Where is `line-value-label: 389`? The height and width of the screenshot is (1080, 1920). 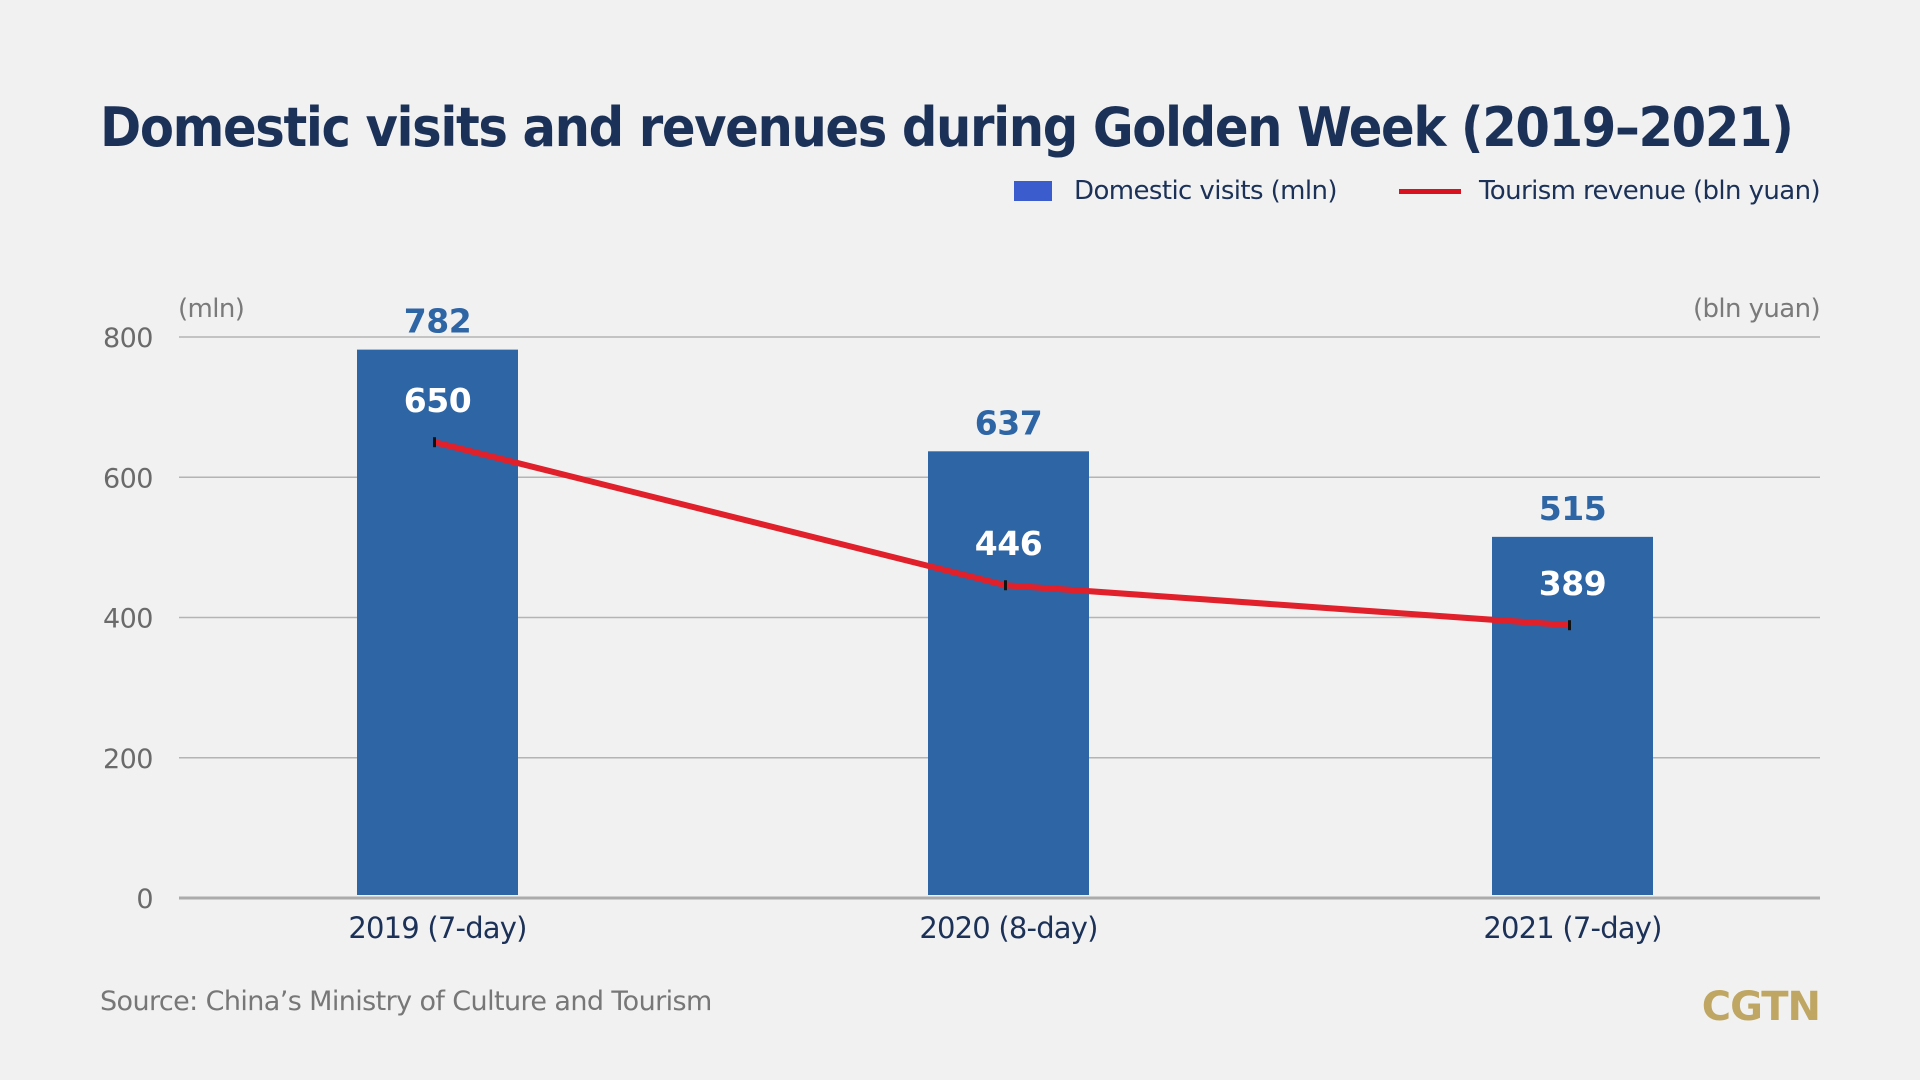
line-value-label: 389 is located at coordinates (1572, 583).